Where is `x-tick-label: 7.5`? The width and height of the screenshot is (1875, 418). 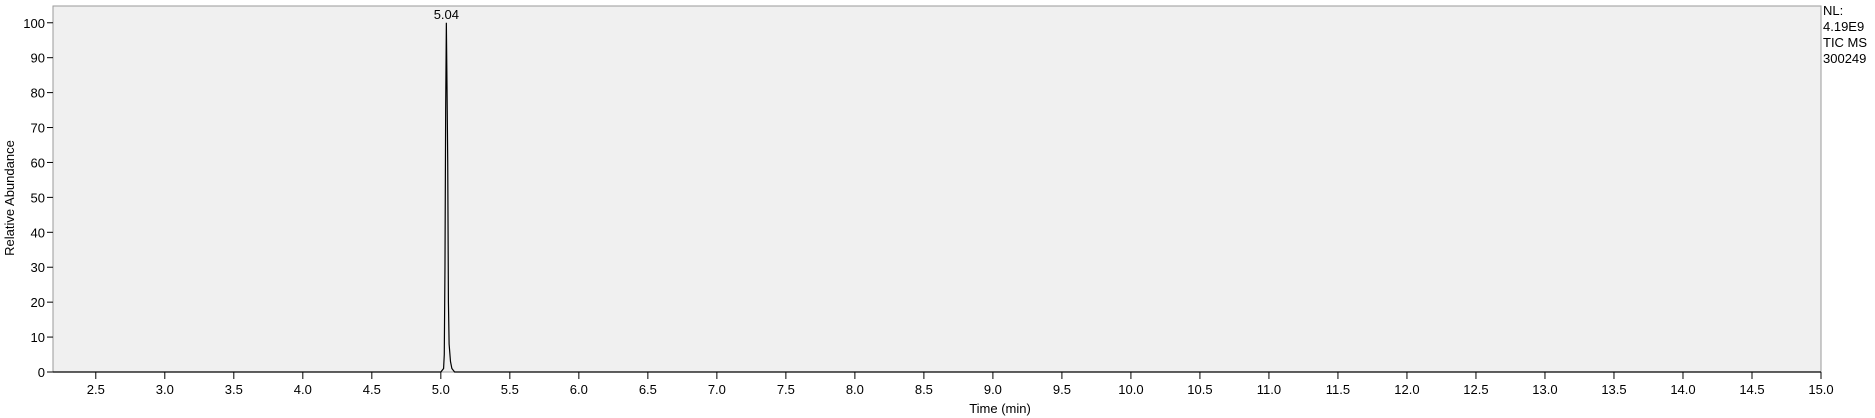
x-tick-label: 7.5 is located at coordinates (786, 389).